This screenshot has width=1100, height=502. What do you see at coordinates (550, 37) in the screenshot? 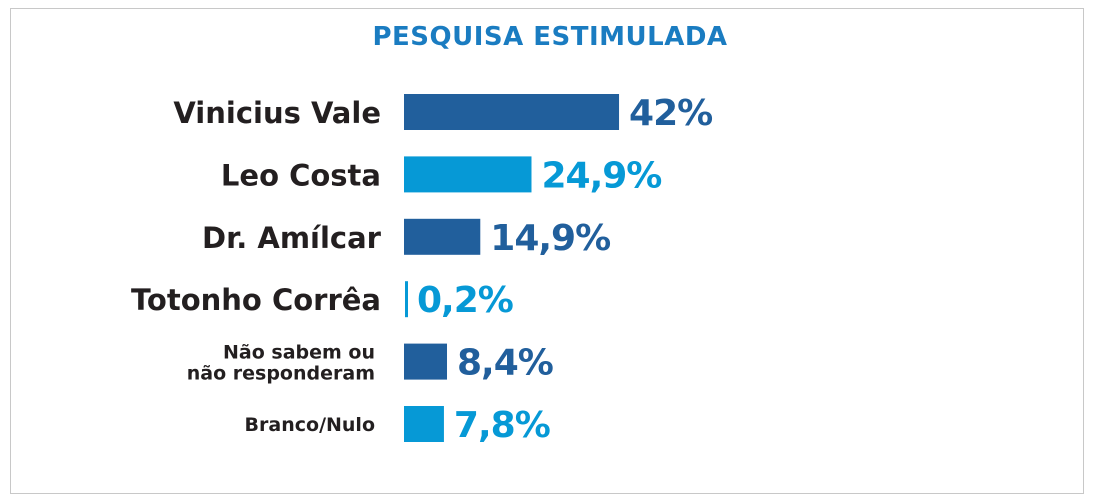
I see `chart-title: PESQUISA ESTIMULADA` at bounding box center [550, 37].